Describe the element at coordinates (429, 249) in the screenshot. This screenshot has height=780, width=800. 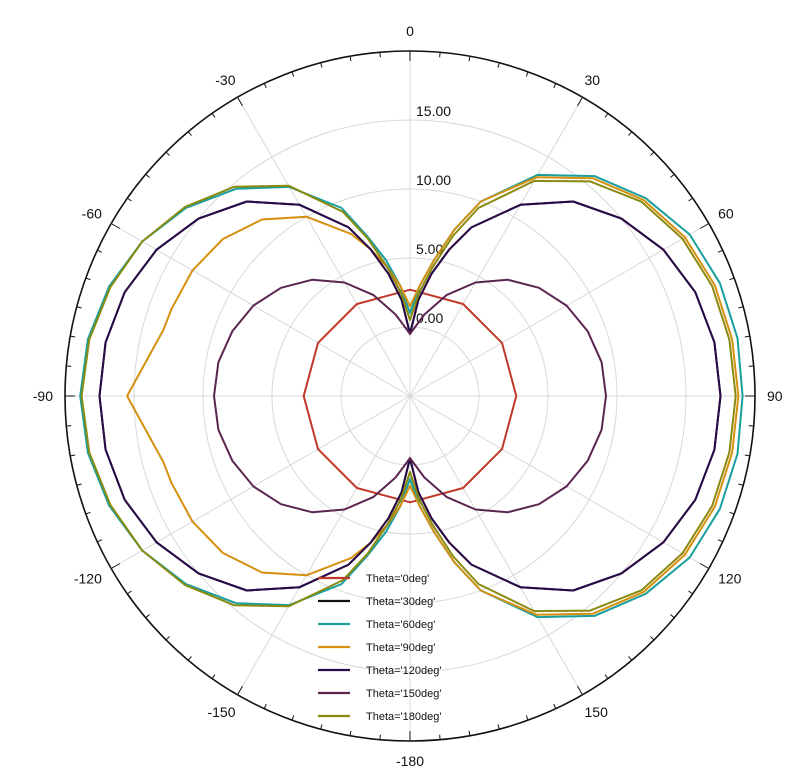
I see `radial-tick-label: 5.00` at that location.